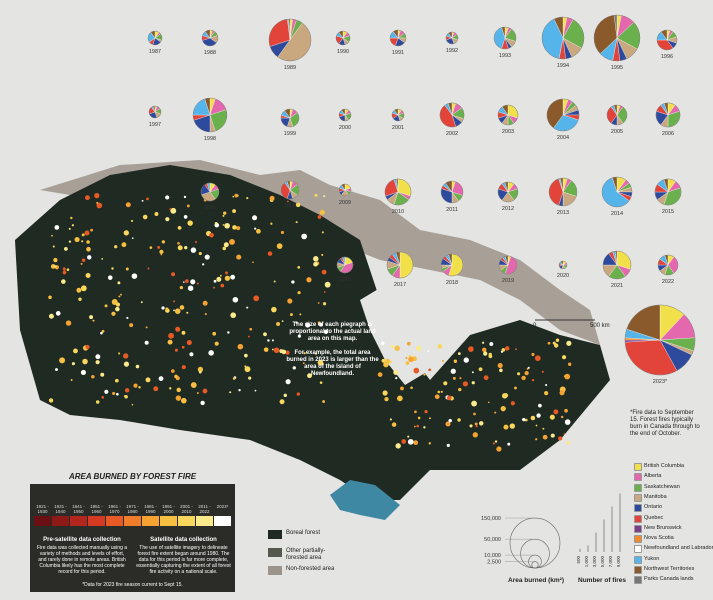 The width and height of the screenshot is (713, 600). Describe the element at coordinates (508, 209) in the screenshot. I see `pie-year: 2012` at that location.